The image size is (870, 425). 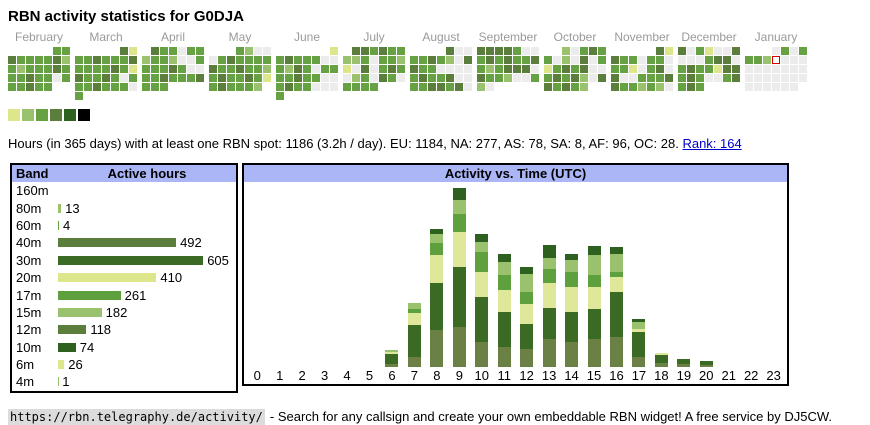 I want to click on band-hours-value: 492, so click(x=191, y=242).